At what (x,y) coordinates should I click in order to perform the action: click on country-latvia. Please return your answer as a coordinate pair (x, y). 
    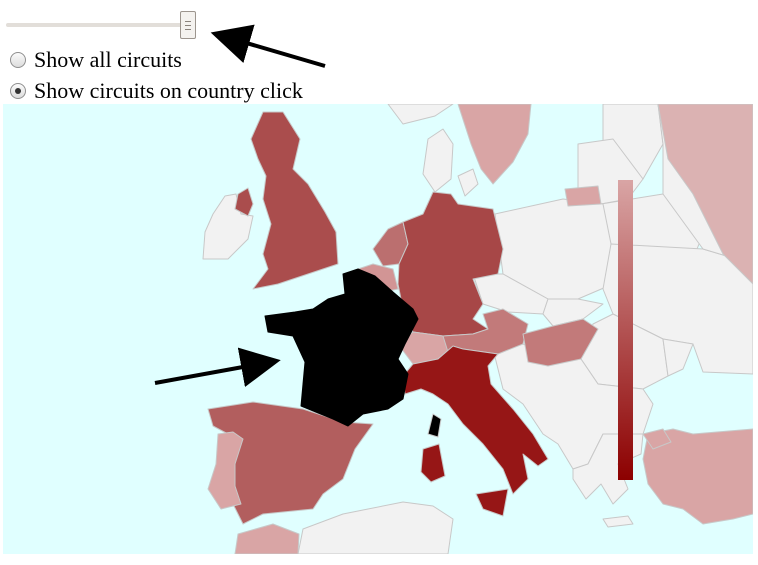
    Looking at the image, I should click on (583, 196).